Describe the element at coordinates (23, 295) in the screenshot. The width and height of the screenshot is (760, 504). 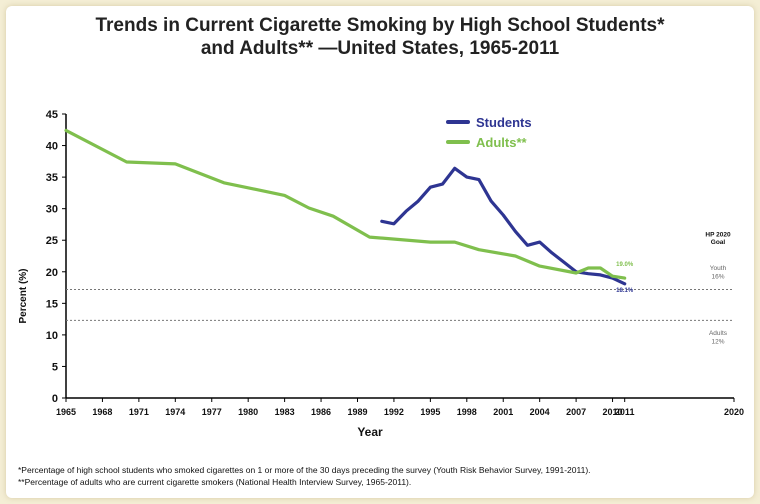
I see `y-axis-title: Percent (%)` at that location.